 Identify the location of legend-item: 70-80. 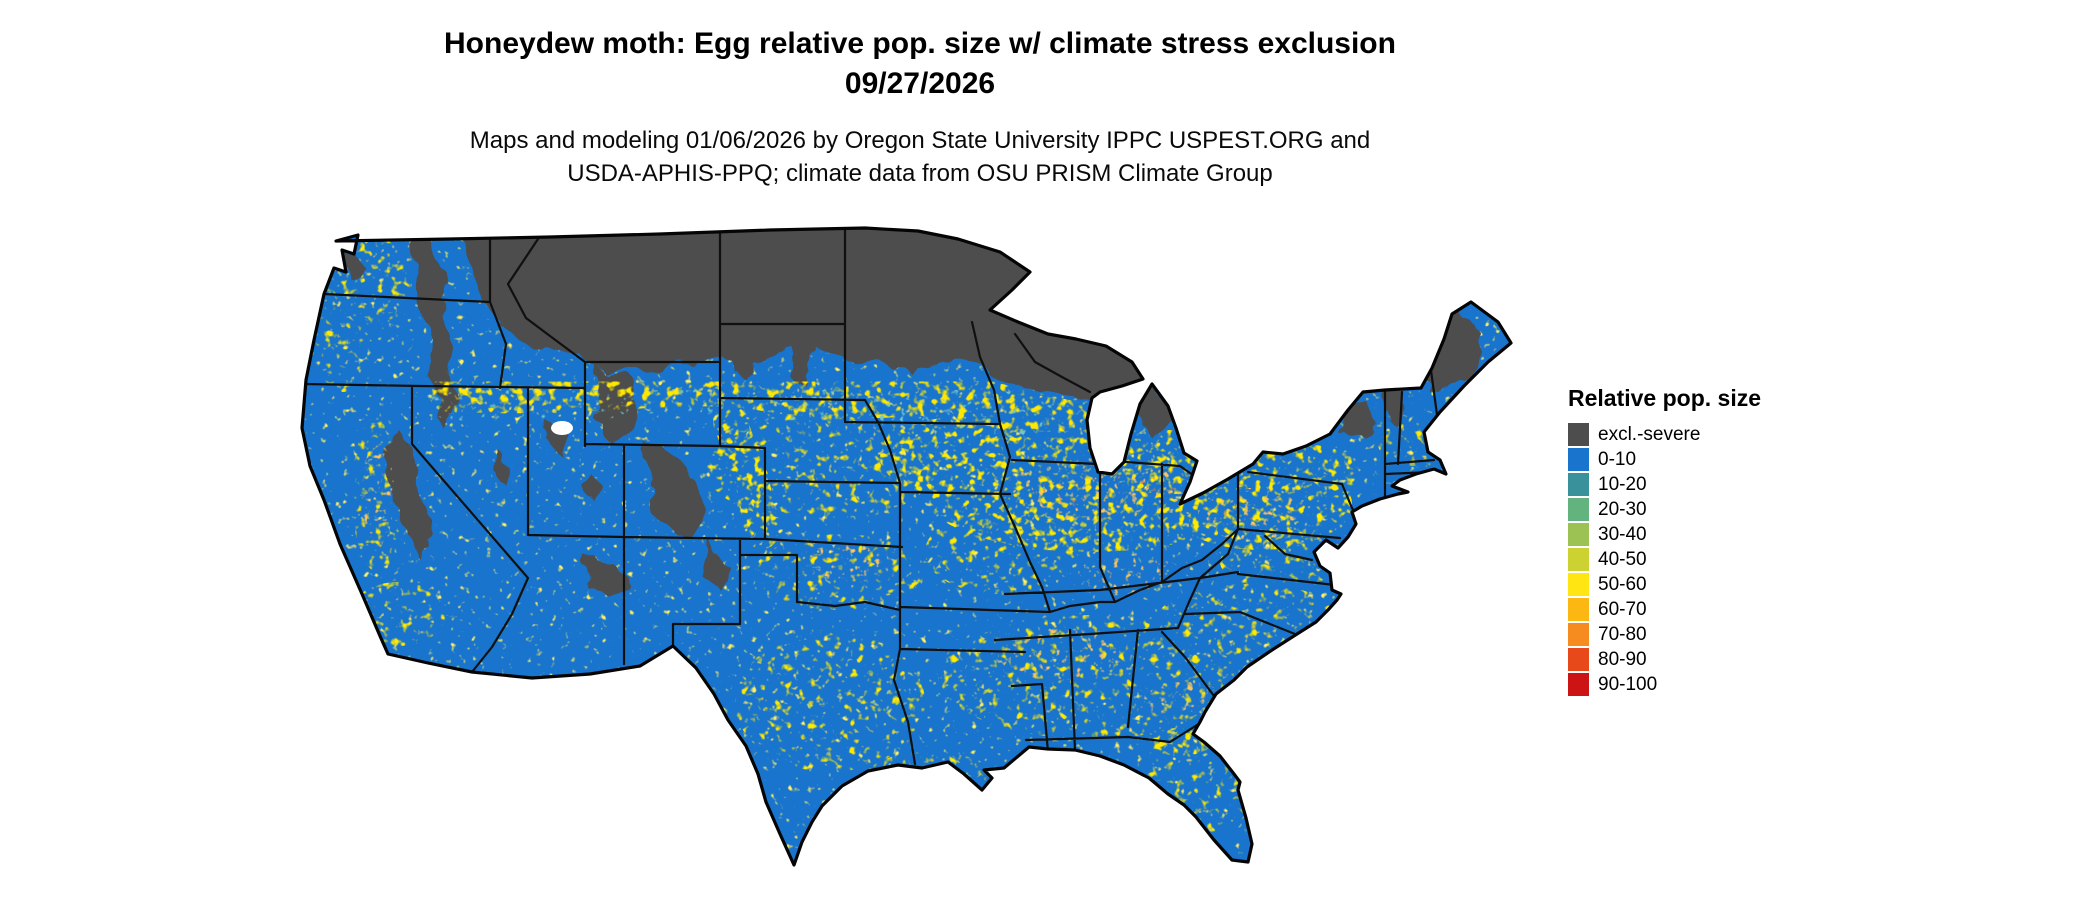
(1698, 634).